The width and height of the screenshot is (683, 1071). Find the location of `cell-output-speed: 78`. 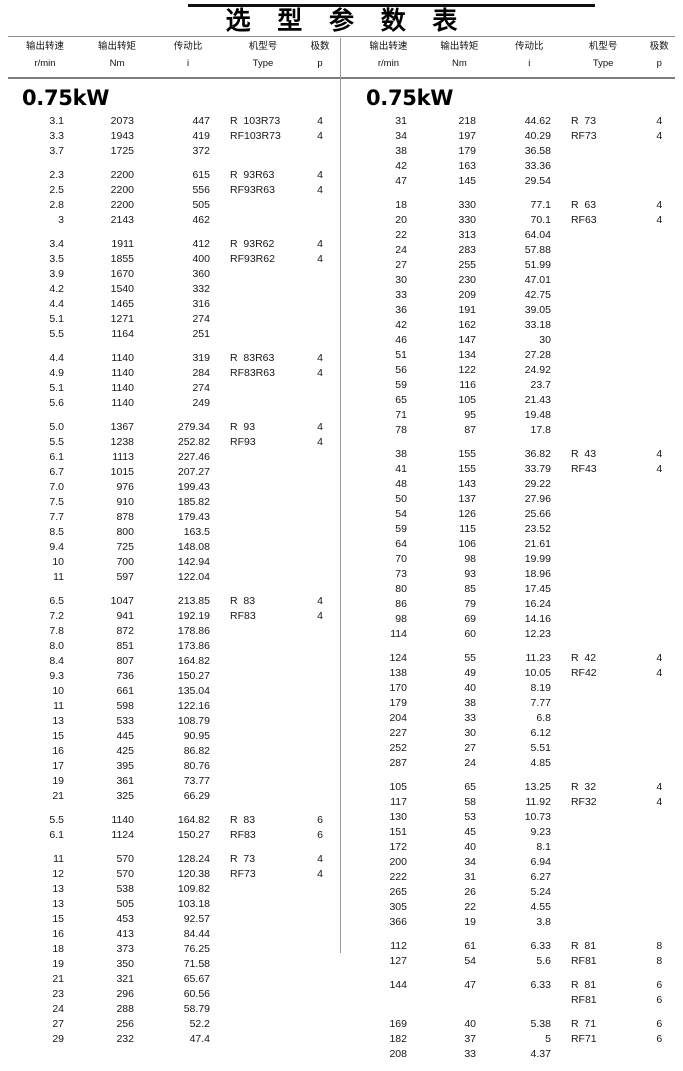

cell-output-speed: 78 is located at coordinates (401, 430).